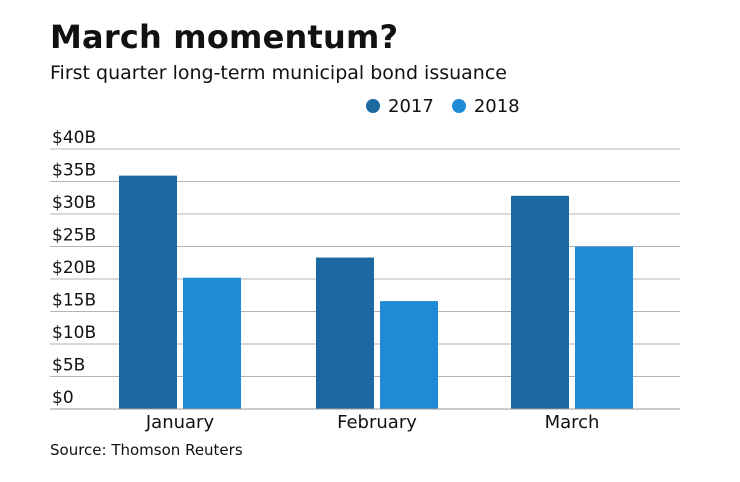 The image size is (740, 482). I want to click on legend-swatch-2018, so click(458, 106).